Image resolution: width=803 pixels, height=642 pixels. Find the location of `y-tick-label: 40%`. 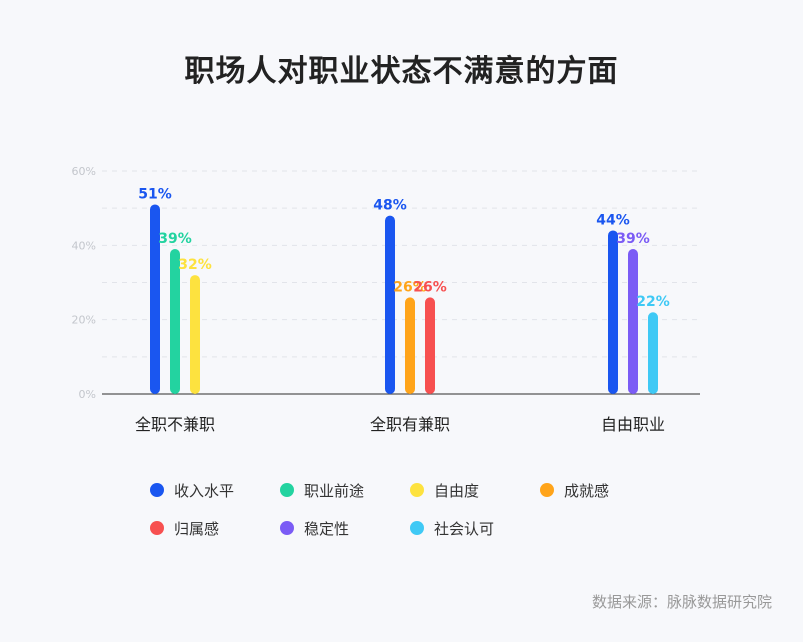

y-tick-label: 40% is located at coordinates (84, 245).